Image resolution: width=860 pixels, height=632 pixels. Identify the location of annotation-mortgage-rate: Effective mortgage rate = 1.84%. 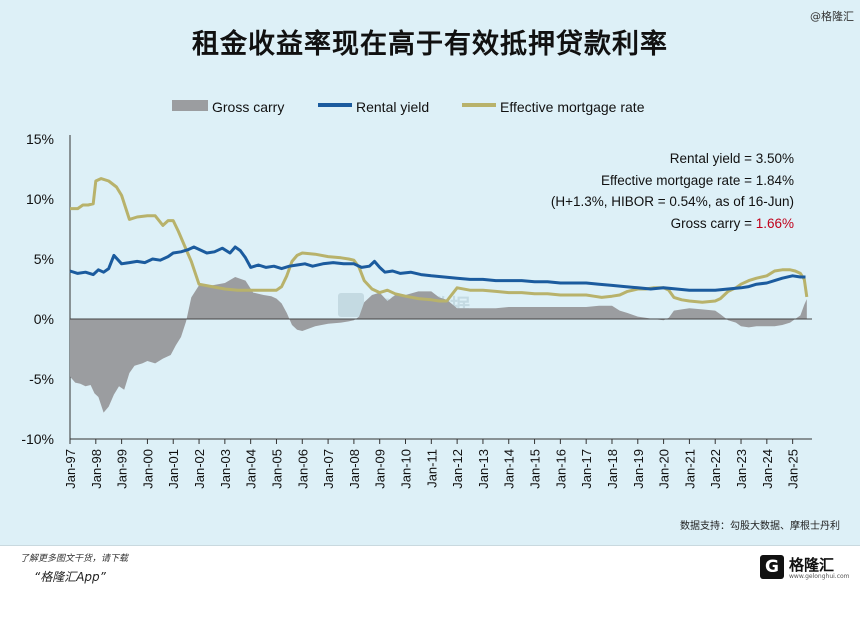
(697, 180).